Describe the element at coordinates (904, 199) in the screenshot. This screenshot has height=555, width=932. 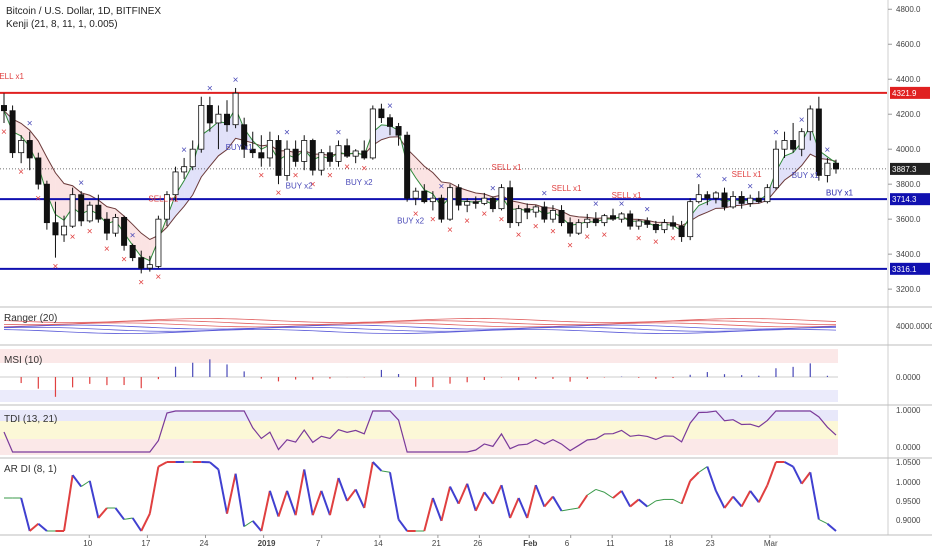
I see `level-tag-label: 3714.3` at that location.